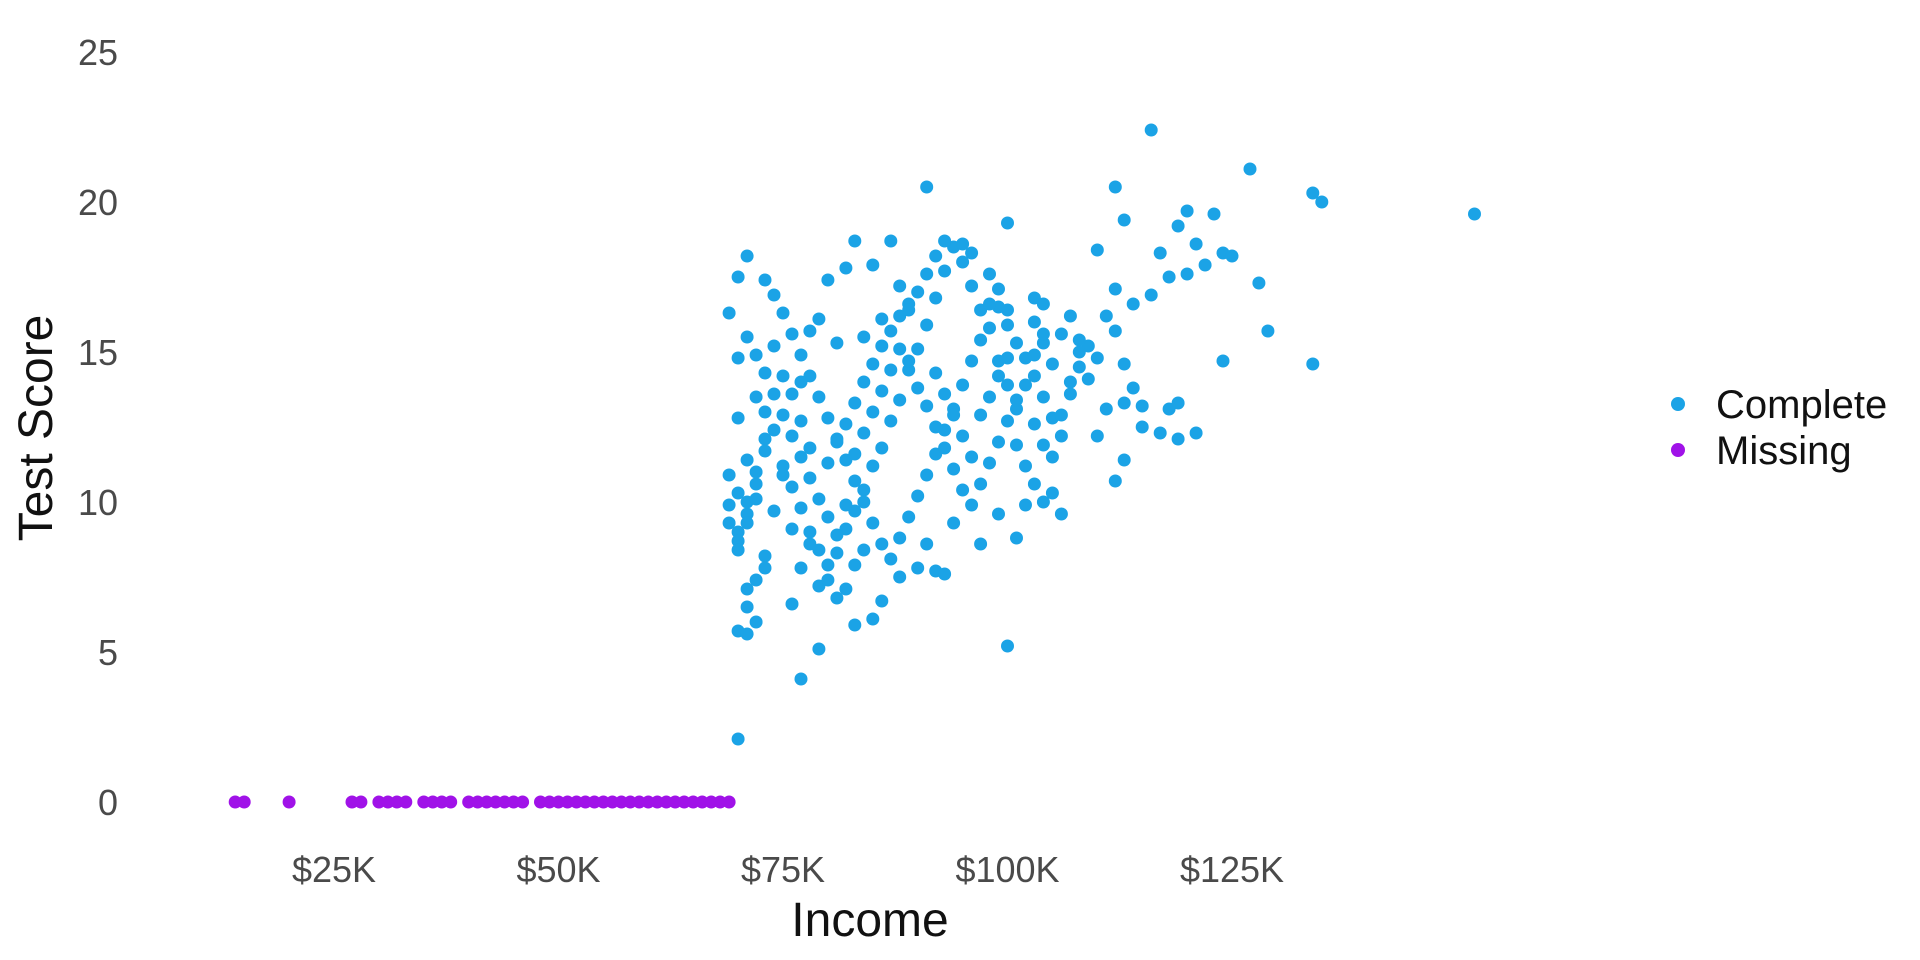 This screenshot has width=1920, height=960. What do you see at coordinates (98, 352) in the screenshot?
I see `y-tick-label: 15` at bounding box center [98, 352].